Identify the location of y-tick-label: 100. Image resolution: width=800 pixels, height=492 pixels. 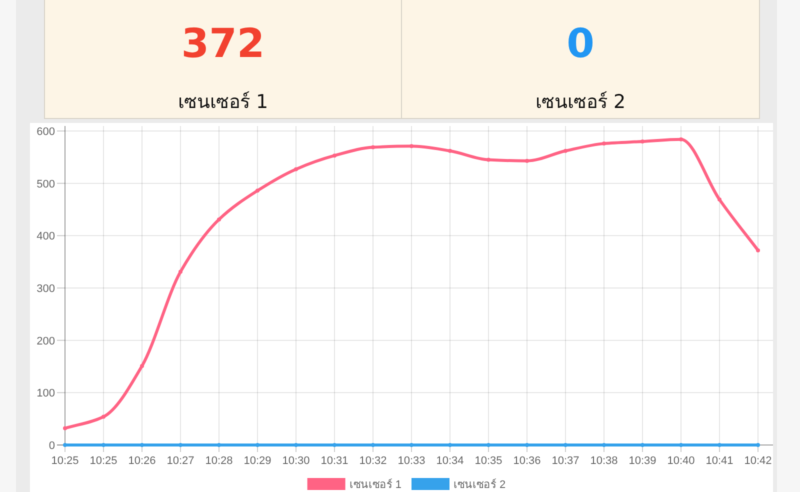
(45, 394).